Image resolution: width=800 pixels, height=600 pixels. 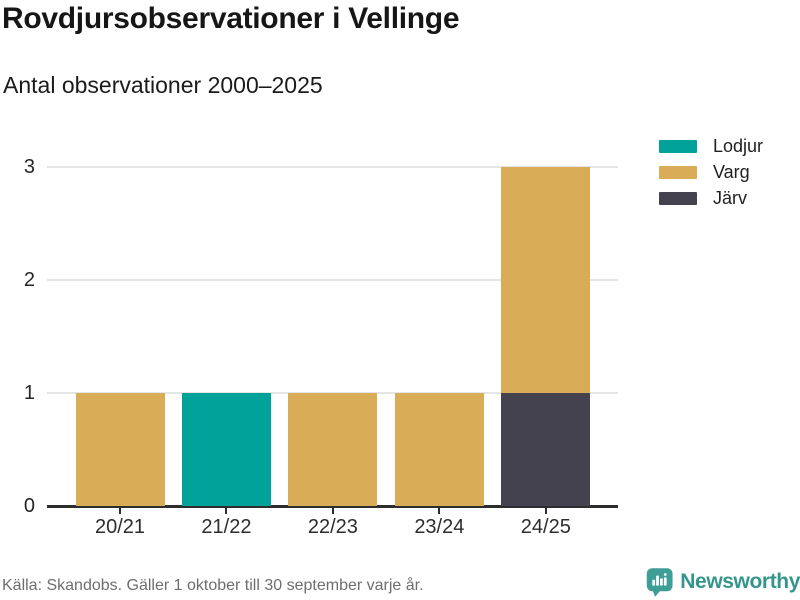 I want to click on x-axis-line, so click(x=332, y=506).